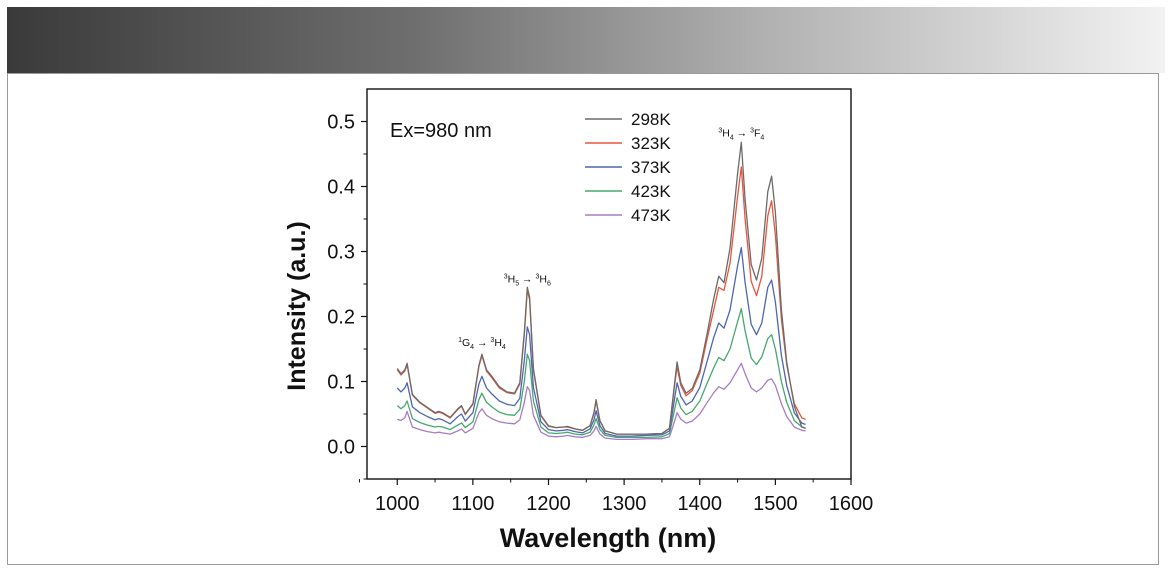  Describe the element at coordinates (472, 504) in the screenshot. I see `x-tick-label: 1100` at that location.